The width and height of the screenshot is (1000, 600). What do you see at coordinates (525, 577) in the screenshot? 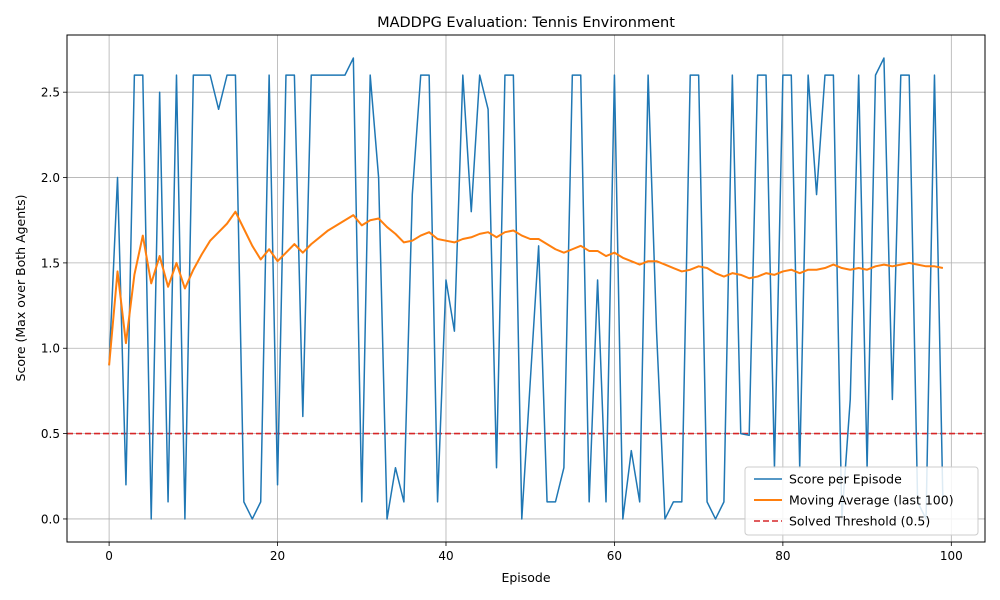
I see `x-axis-label: Episode` at bounding box center [525, 577].